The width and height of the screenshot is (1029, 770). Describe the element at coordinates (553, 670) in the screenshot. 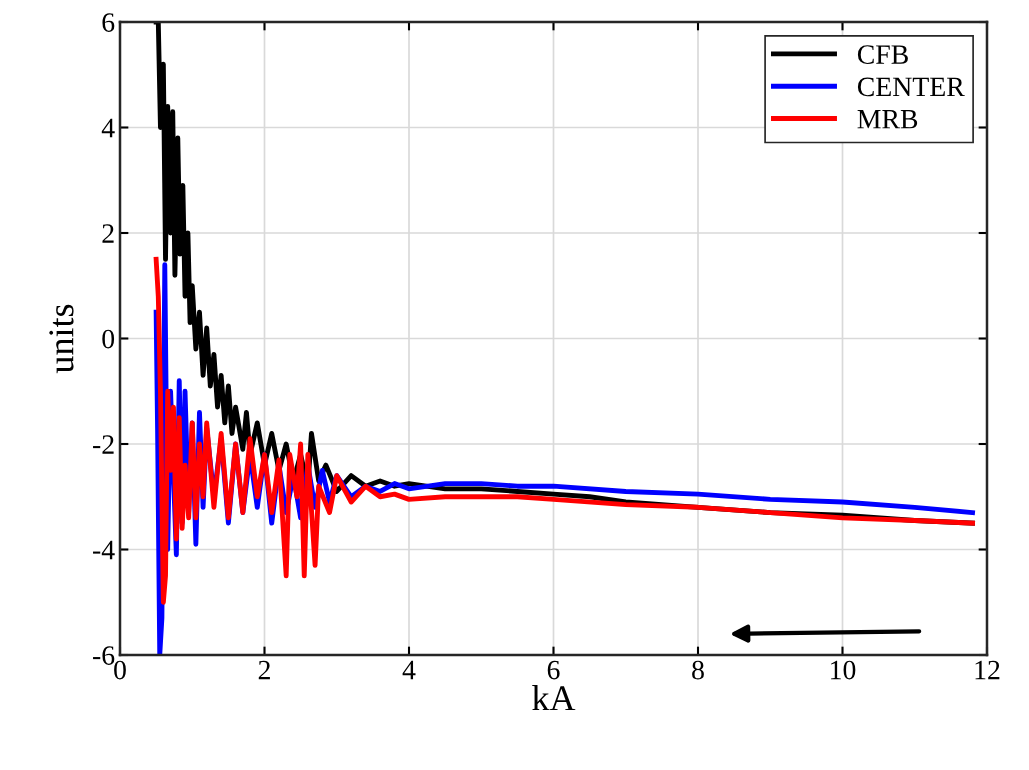

I see `x-tick-label: 6` at that location.